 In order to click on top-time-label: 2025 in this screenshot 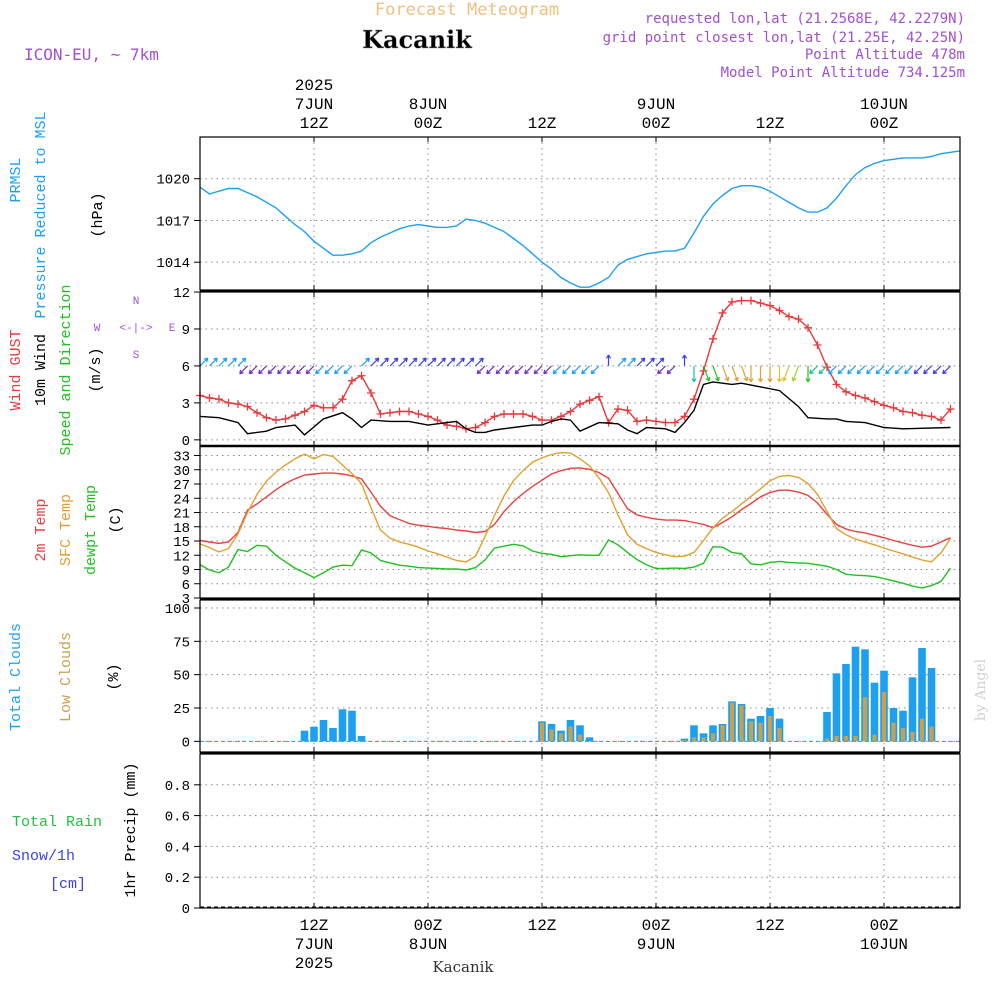, I will do `click(314, 86)`.